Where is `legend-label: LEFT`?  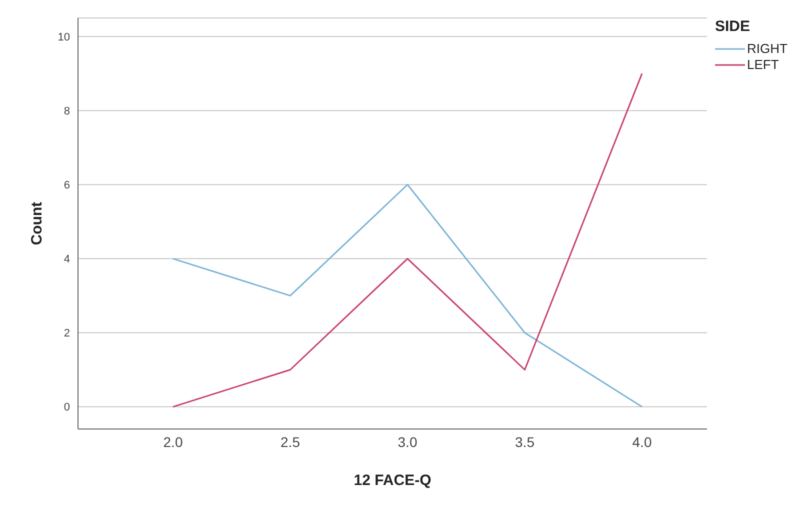
legend-label: LEFT is located at coordinates (763, 65).